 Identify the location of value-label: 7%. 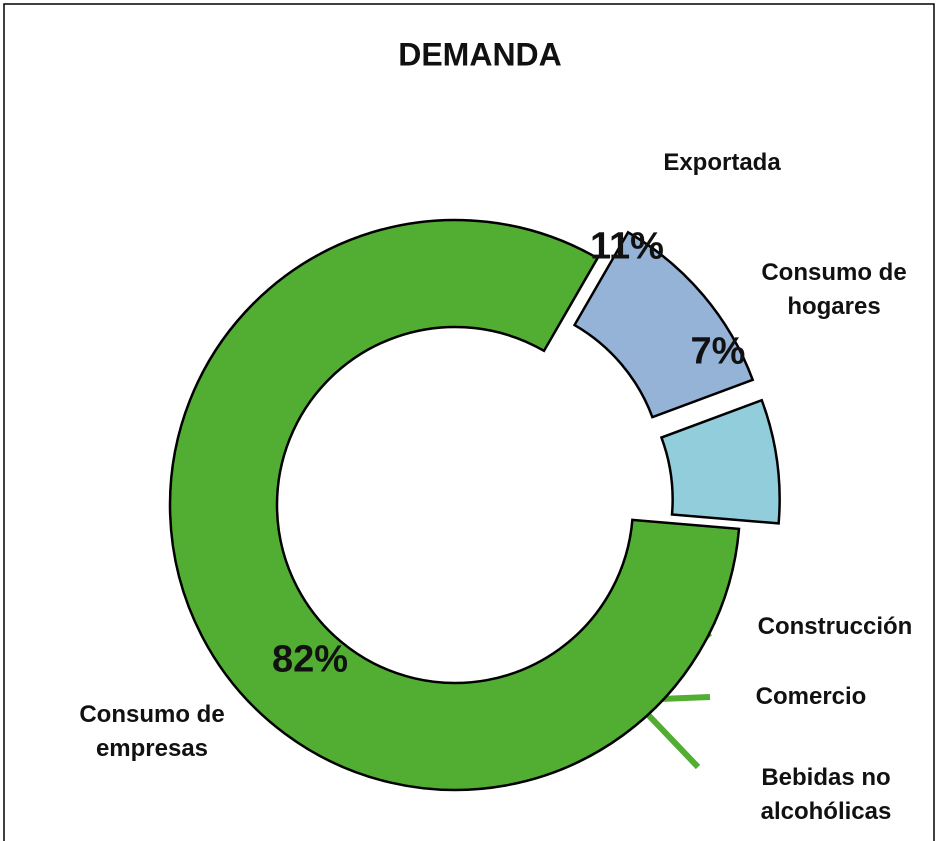
(718, 351).